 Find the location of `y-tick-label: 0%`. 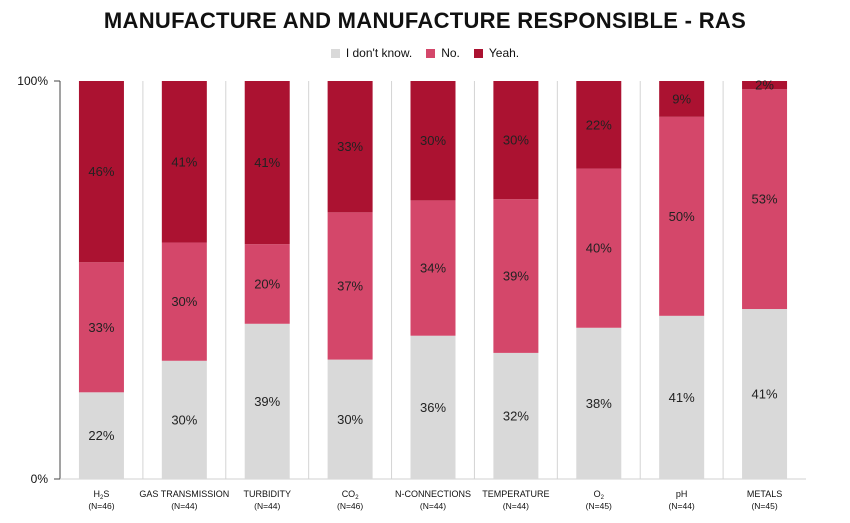

y-tick-label: 0% is located at coordinates (40, 479).